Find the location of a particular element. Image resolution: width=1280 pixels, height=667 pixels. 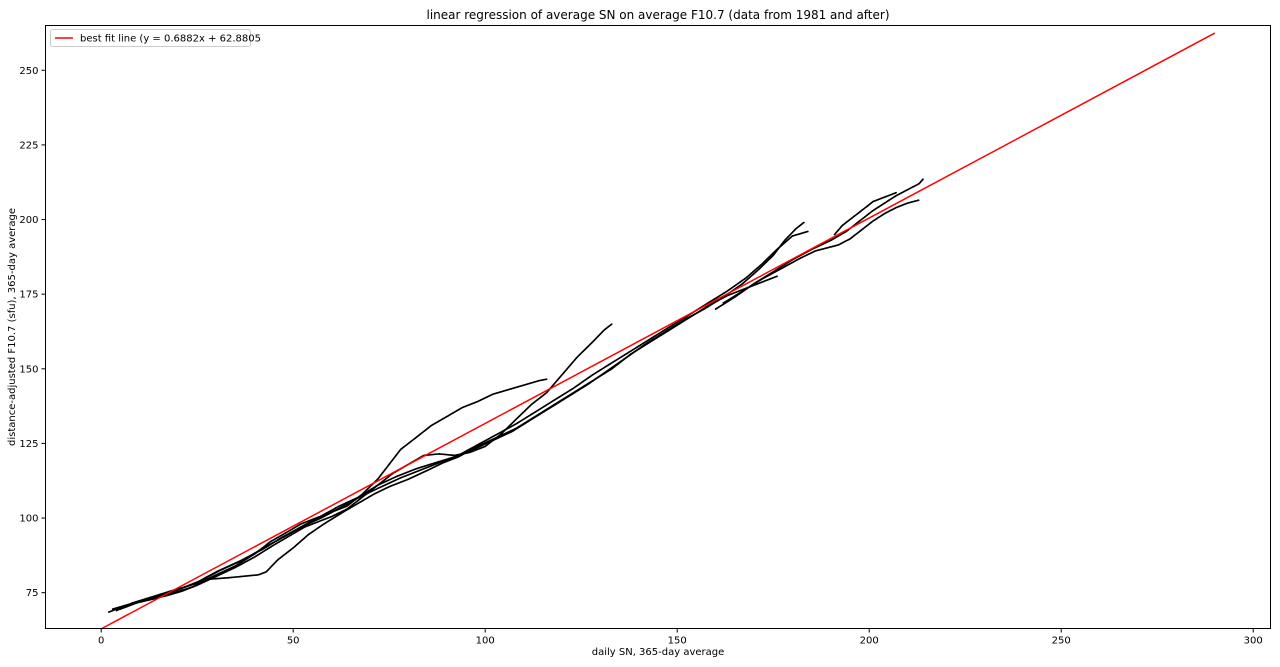

y-tick-label: 250 is located at coordinates (28, 71).